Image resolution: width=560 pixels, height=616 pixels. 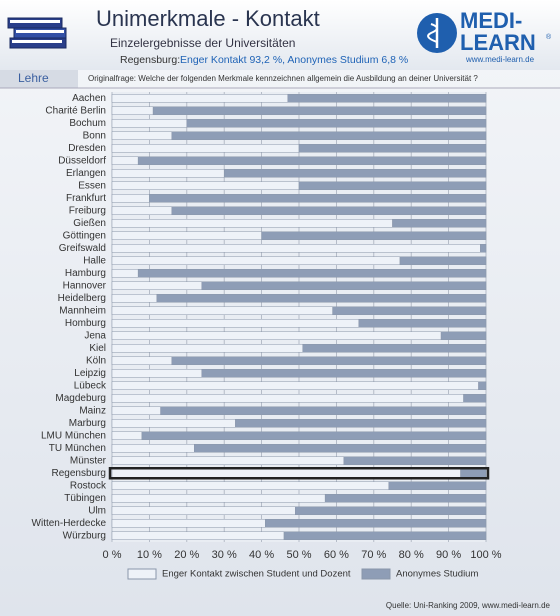 I want to click on x-tick-label: 40 %, so click(x=261, y=555).